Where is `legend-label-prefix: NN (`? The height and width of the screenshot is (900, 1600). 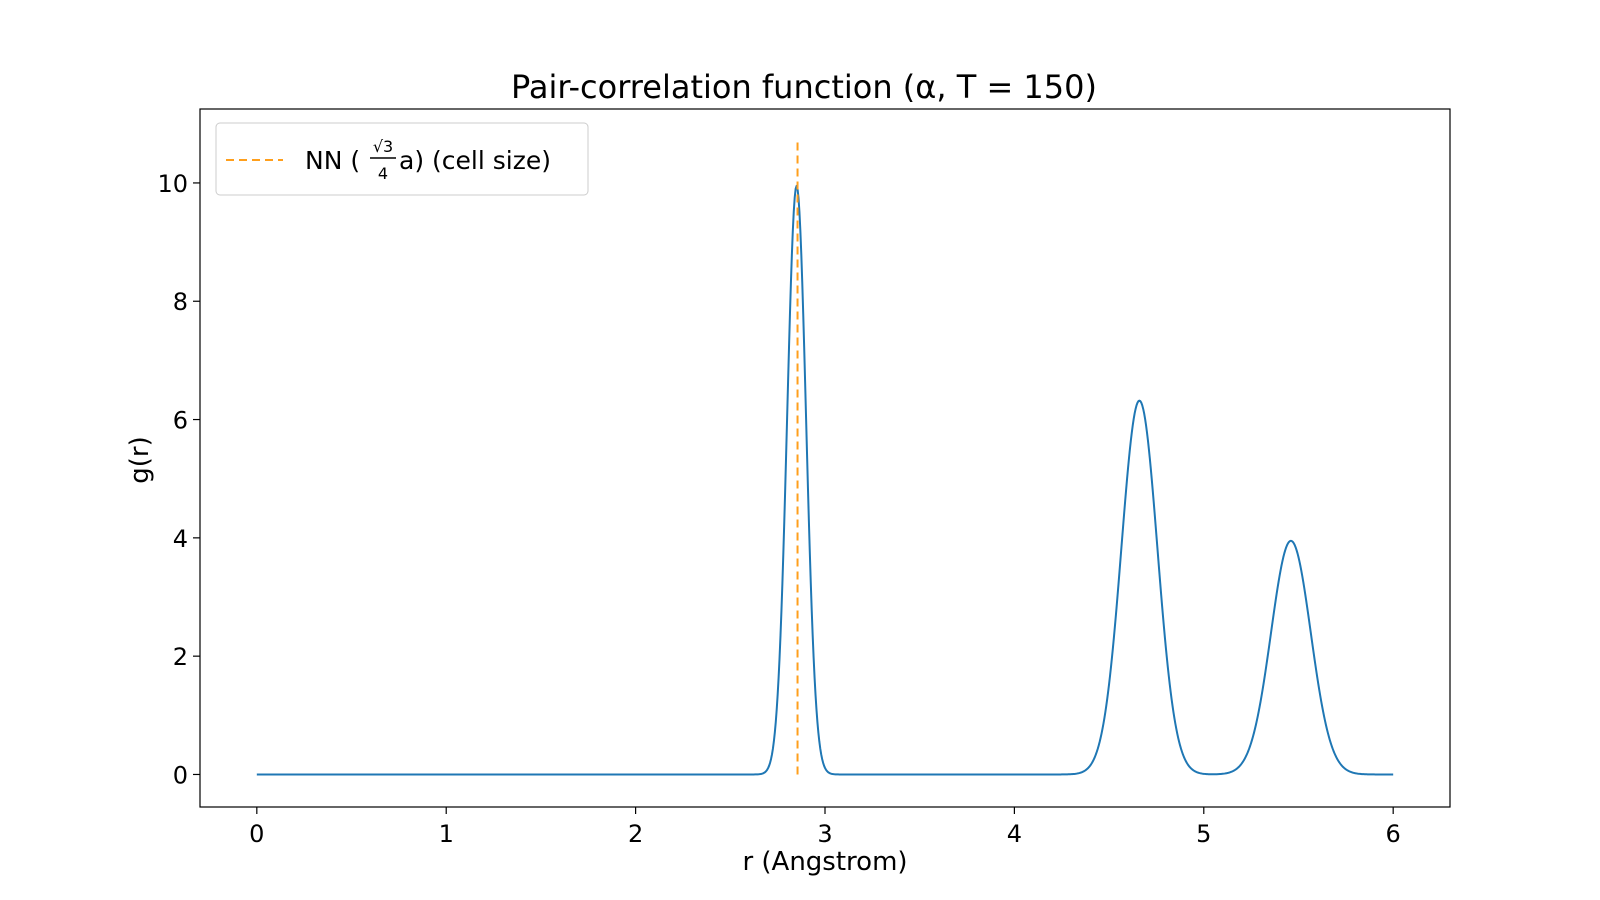
legend-label-prefix: NN ( is located at coordinates (332, 160).